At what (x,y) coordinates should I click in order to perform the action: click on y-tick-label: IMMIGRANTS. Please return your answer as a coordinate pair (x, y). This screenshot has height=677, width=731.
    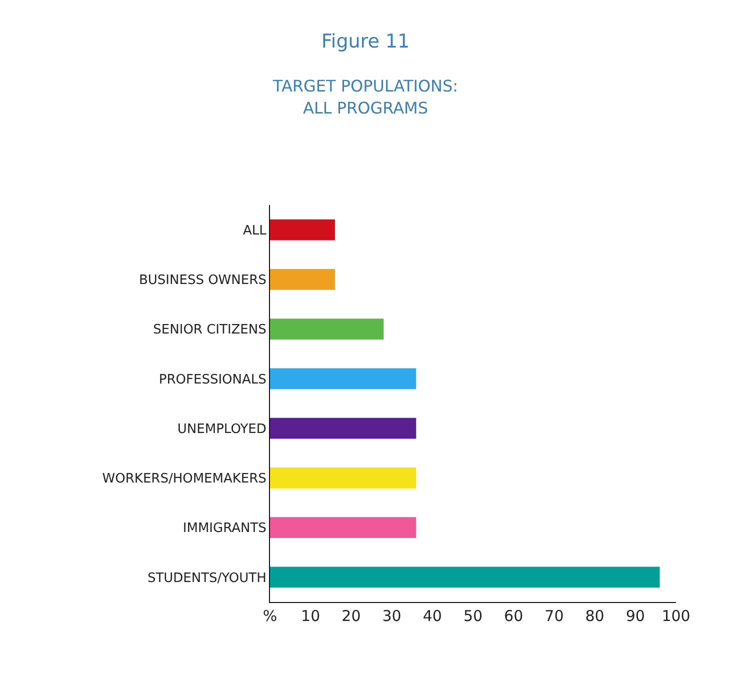
    Looking at the image, I should click on (224, 528).